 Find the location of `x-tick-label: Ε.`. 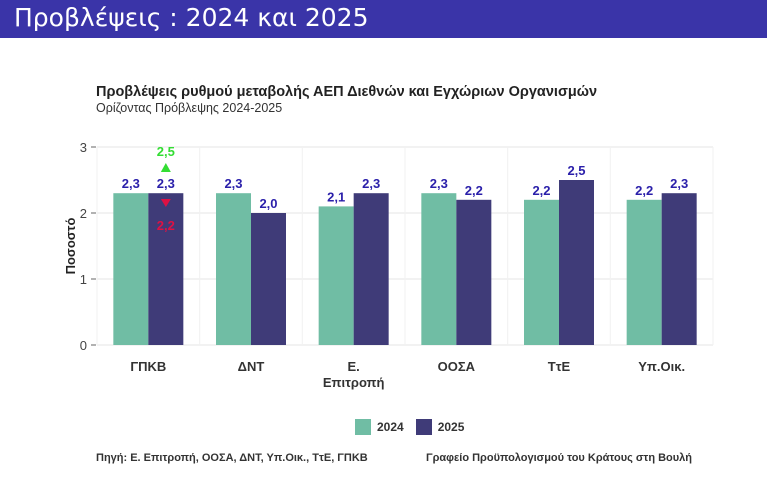

x-tick-label: Ε. is located at coordinates (354, 366).